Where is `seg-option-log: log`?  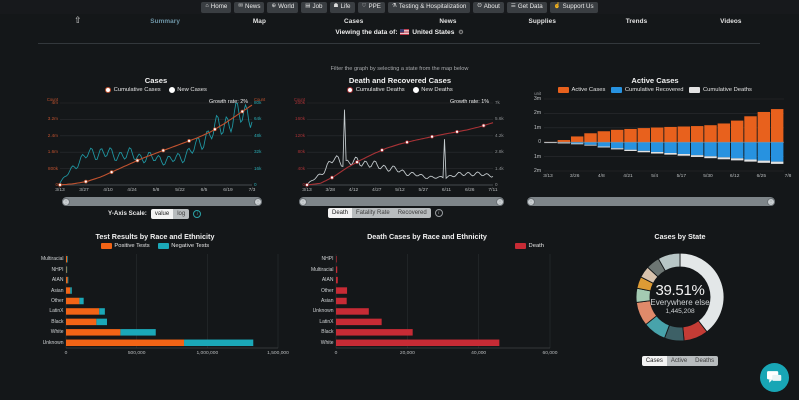
seg-option-log: log is located at coordinates (181, 214).